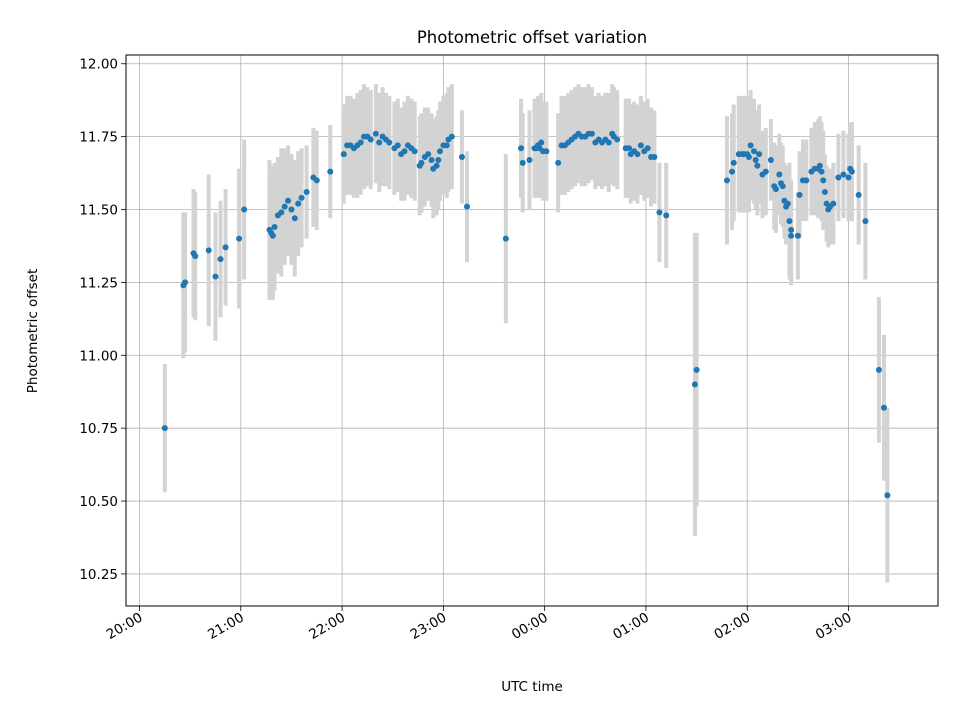 This screenshot has height=720, width=960. I want to click on x-tick-label: 00:00, so click(530, 626).